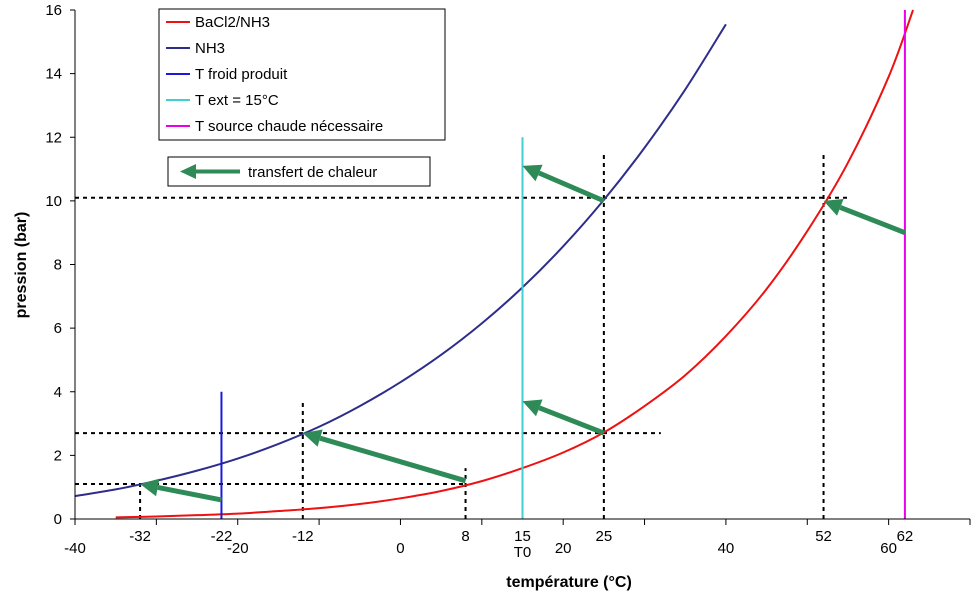 This screenshot has width=971, height=598. I want to click on x-axis-title: température (°C), so click(569, 582).